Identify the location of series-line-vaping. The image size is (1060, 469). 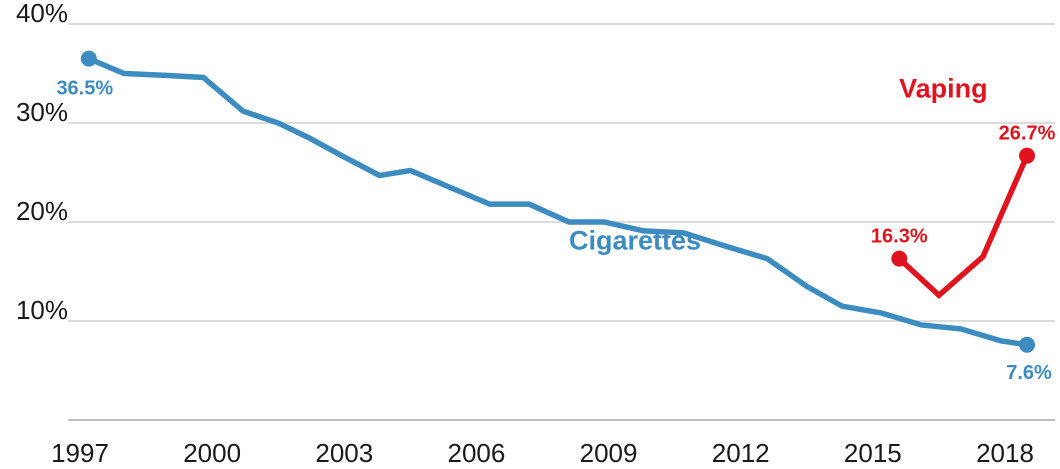
(963, 226).